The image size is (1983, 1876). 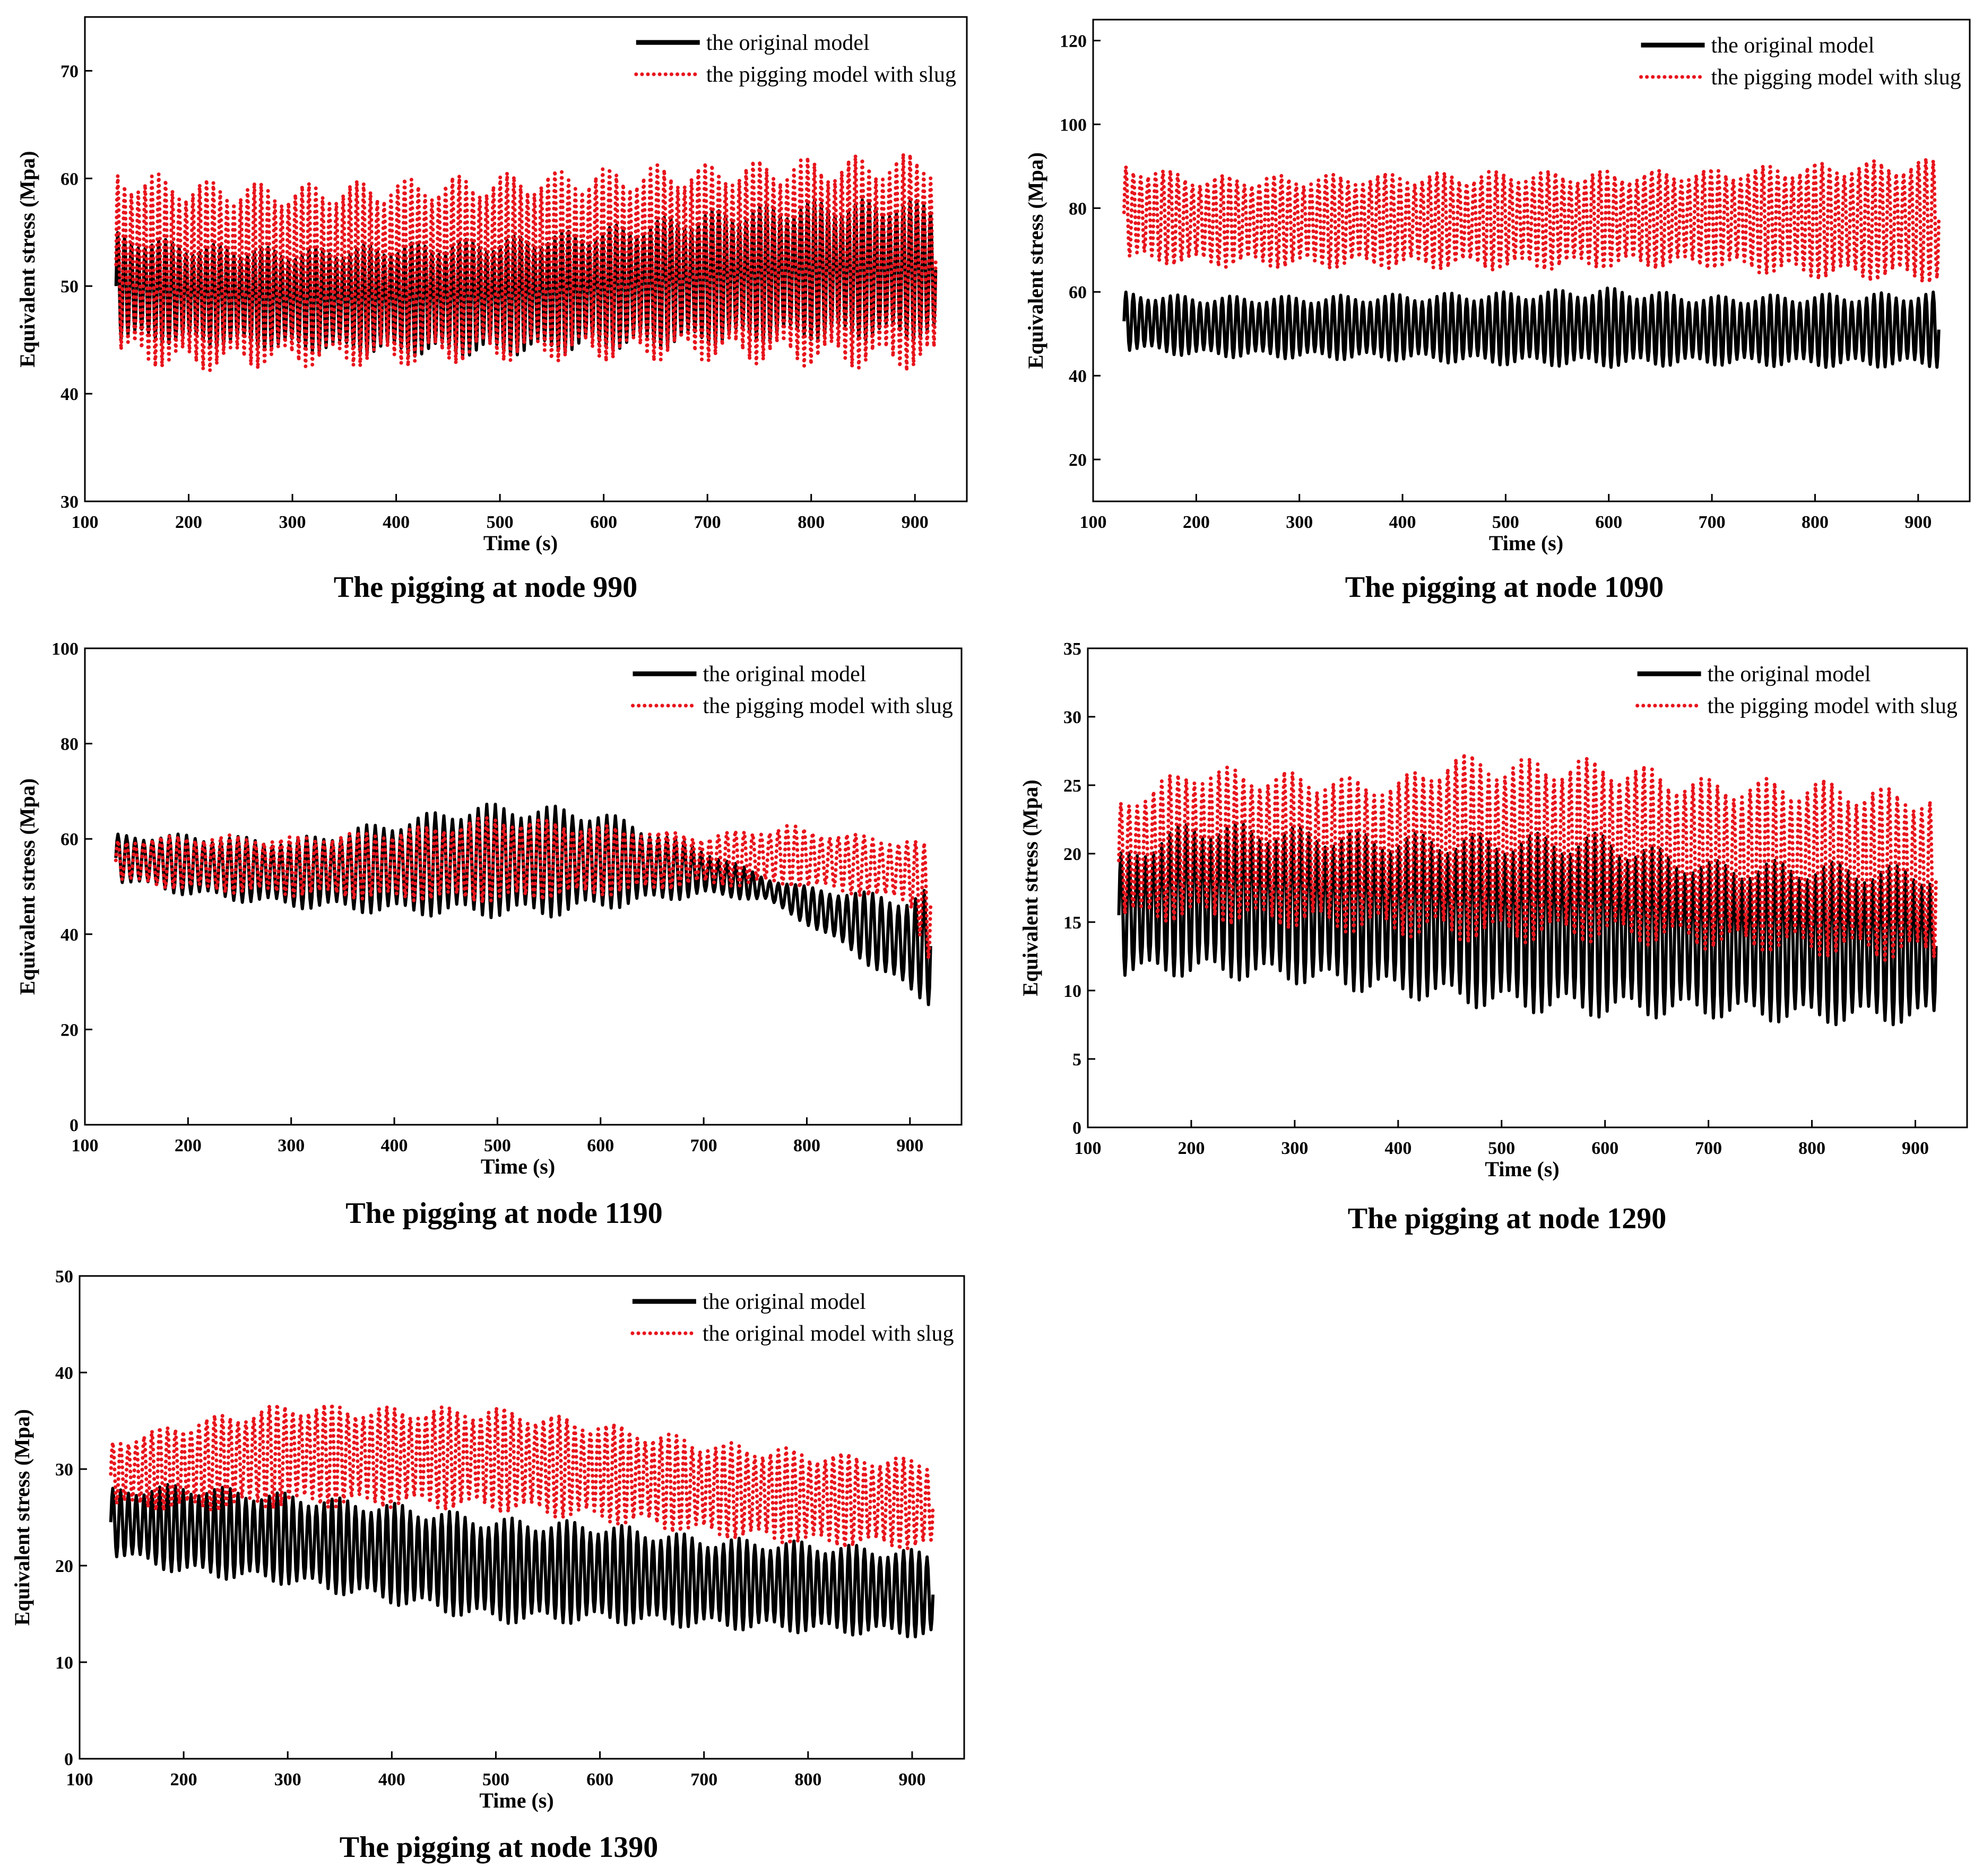 I want to click on y-tick-label: 35, so click(x=1072, y=649).